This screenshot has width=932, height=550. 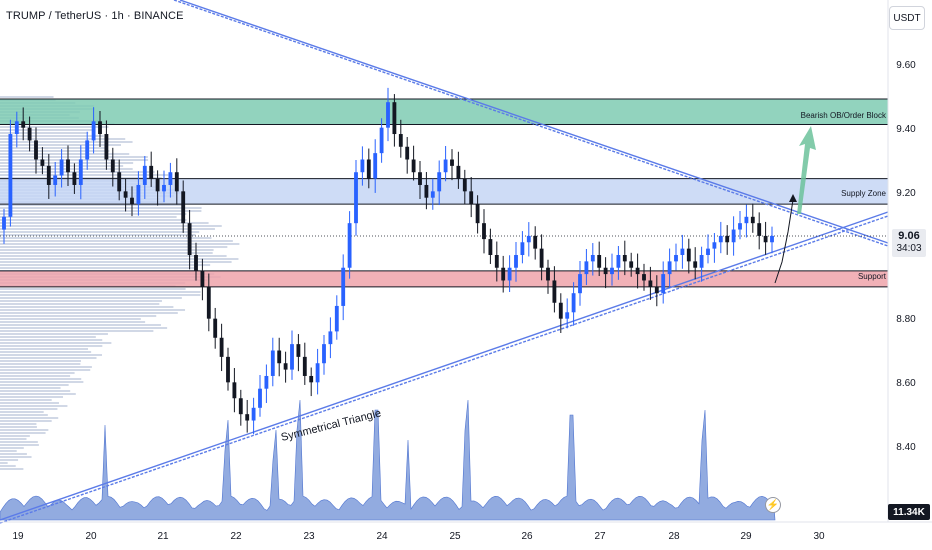 What do you see at coordinates (844, 115) in the screenshot?
I see `zone-label-ob: Bearish OB/Order Block` at bounding box center [844, 115].